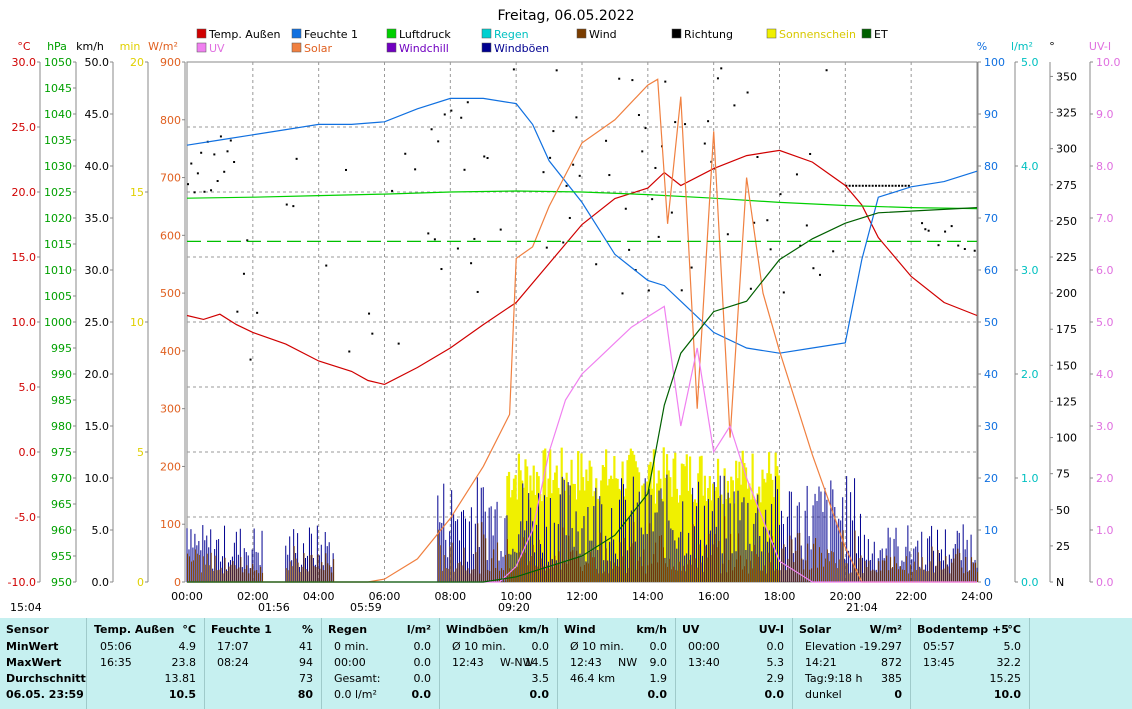 The image size is (1132, 709). What do you see at coordinates (421, 694) in the screenshot?
I see `current-value: 0.0` at bounding box center [421, 694].